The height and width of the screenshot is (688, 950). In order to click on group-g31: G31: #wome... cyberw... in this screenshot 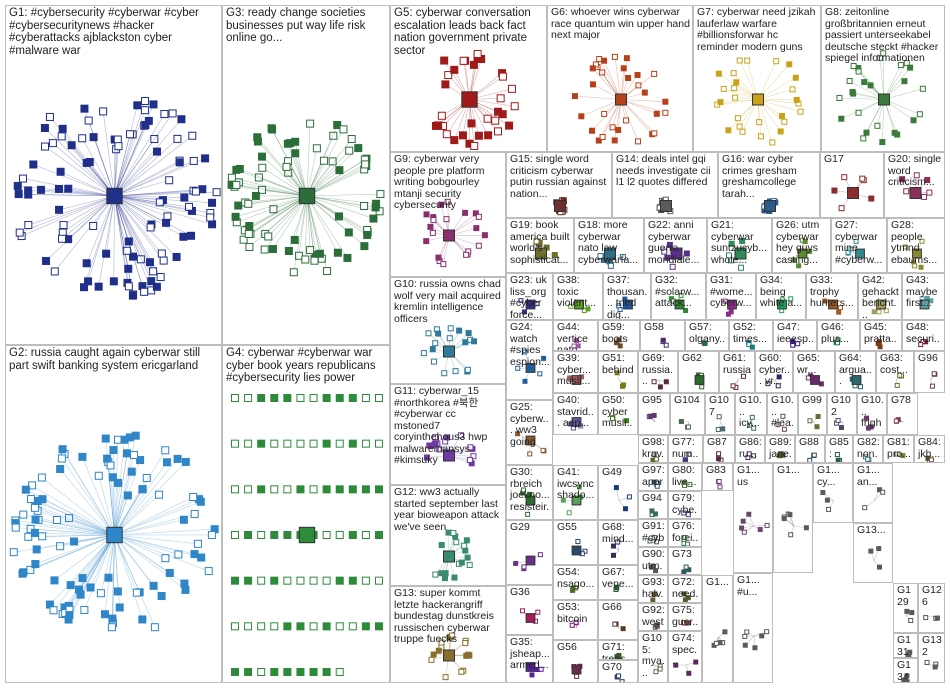, I will do `click(731, 296)`.